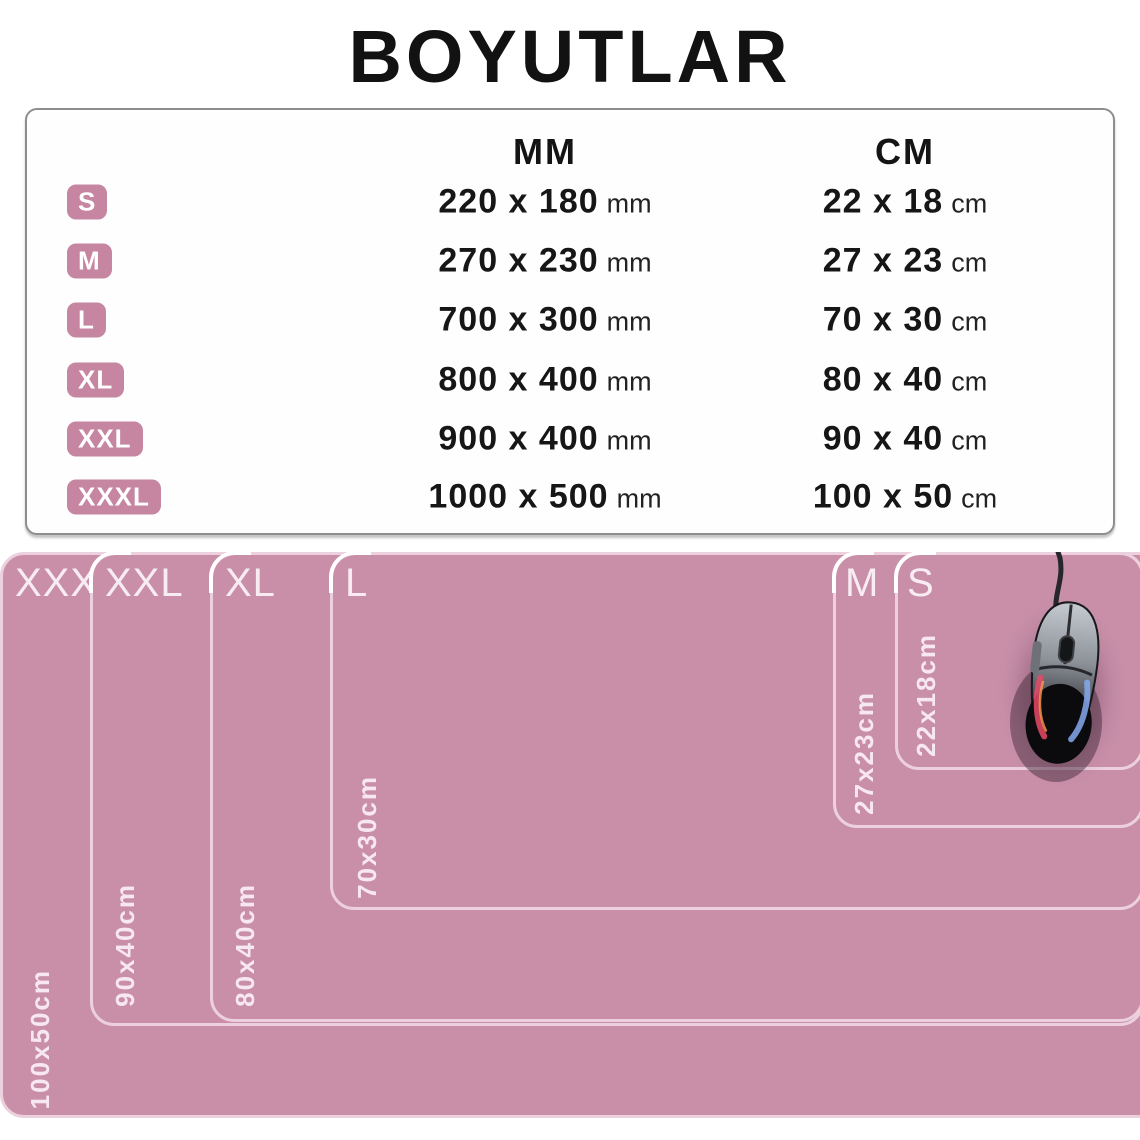 The image size is (1140, 1140). What do you see at coordinates (105, 439) in the screenshot?
I see `size-badge-xxl: XXL` at bounding box center [105, 439].